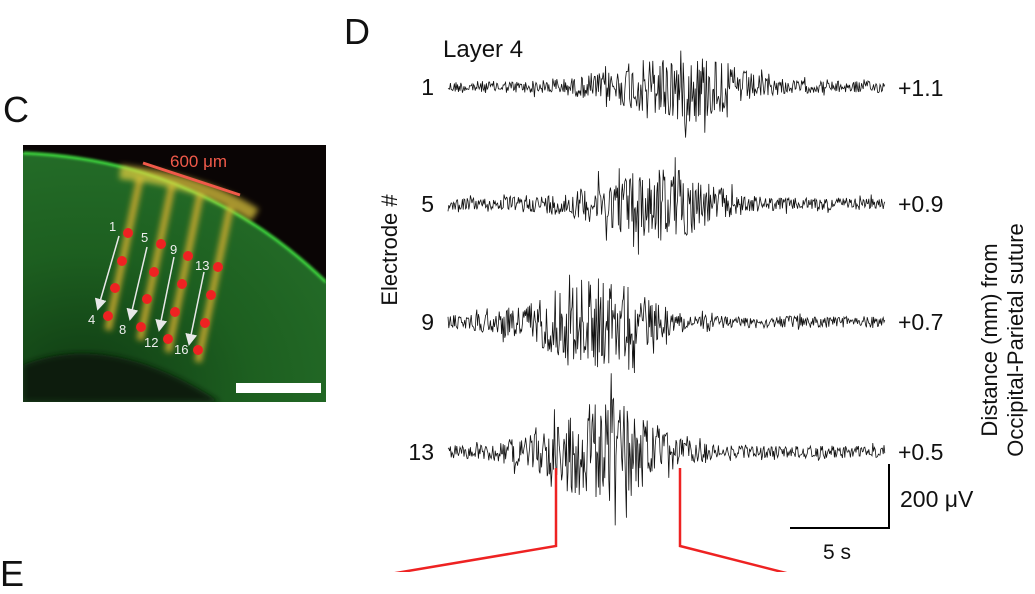 The height and width of the screenshot is (594, 1035). I want to click on shank-tracks, so click(181, 264).